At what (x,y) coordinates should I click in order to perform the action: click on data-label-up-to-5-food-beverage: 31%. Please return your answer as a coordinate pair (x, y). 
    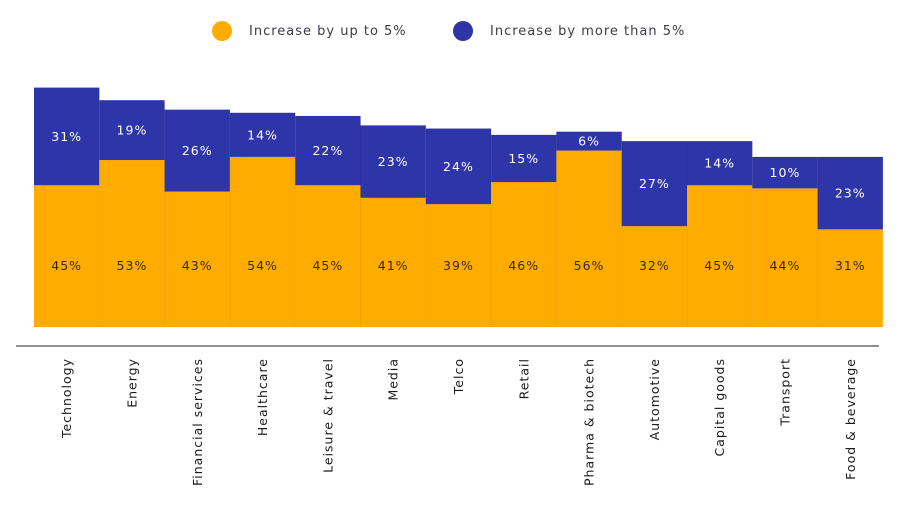
    Looking at the image, I should click on (850, 265).